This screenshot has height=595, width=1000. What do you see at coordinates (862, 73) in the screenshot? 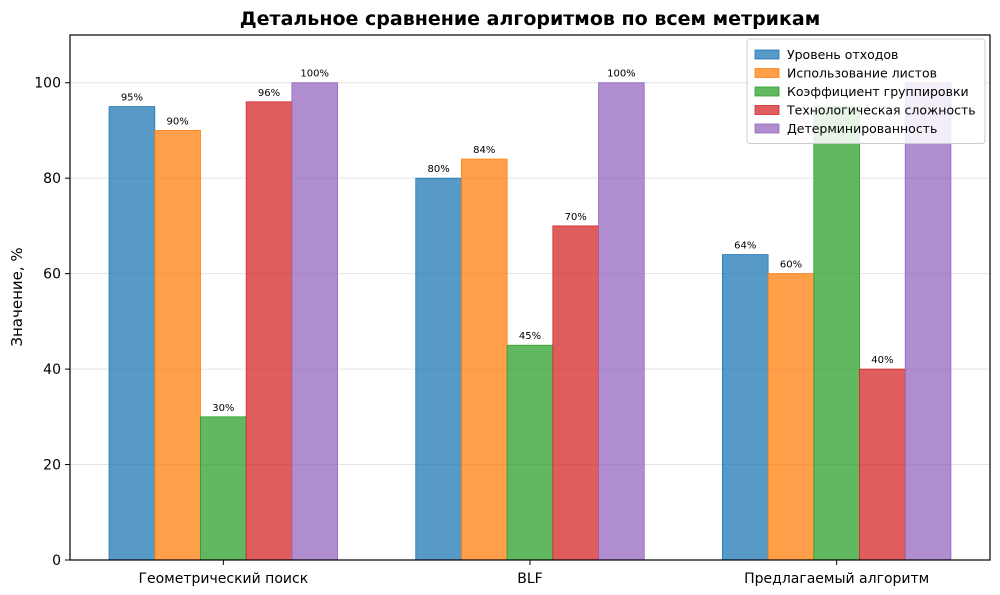
I see `legend-entry: Использование листов` at bounding box center [862, 73].